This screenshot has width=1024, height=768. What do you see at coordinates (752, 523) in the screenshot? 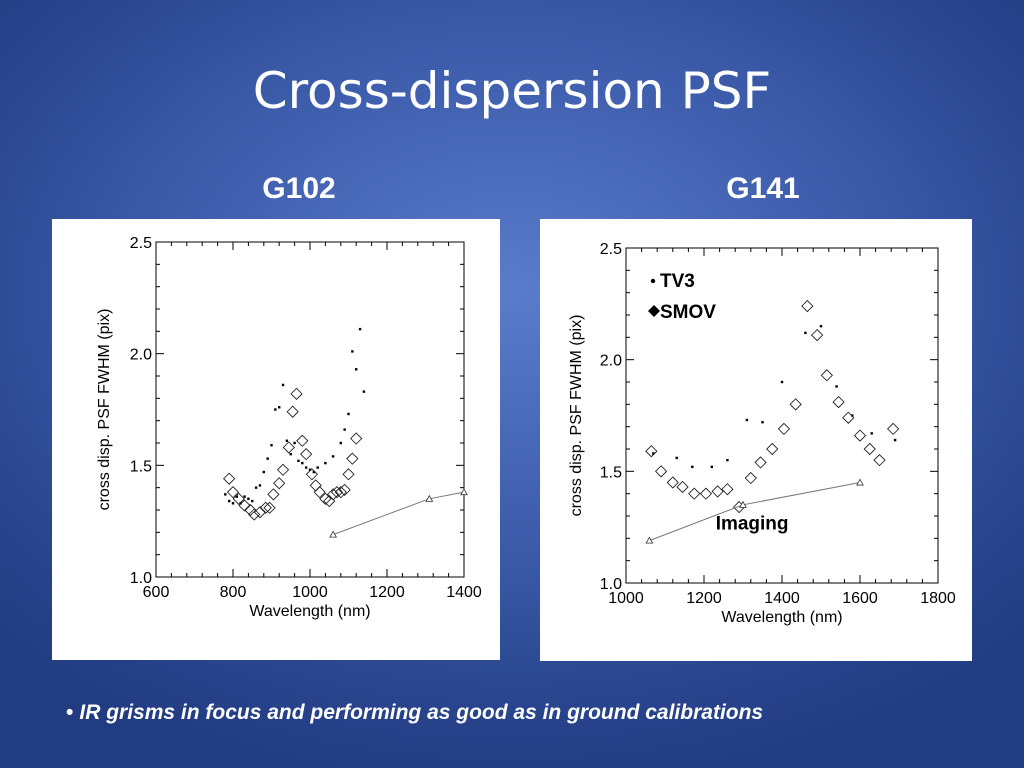
I see `imaging-annotation: Imaging` at bounding box center [752, 523].